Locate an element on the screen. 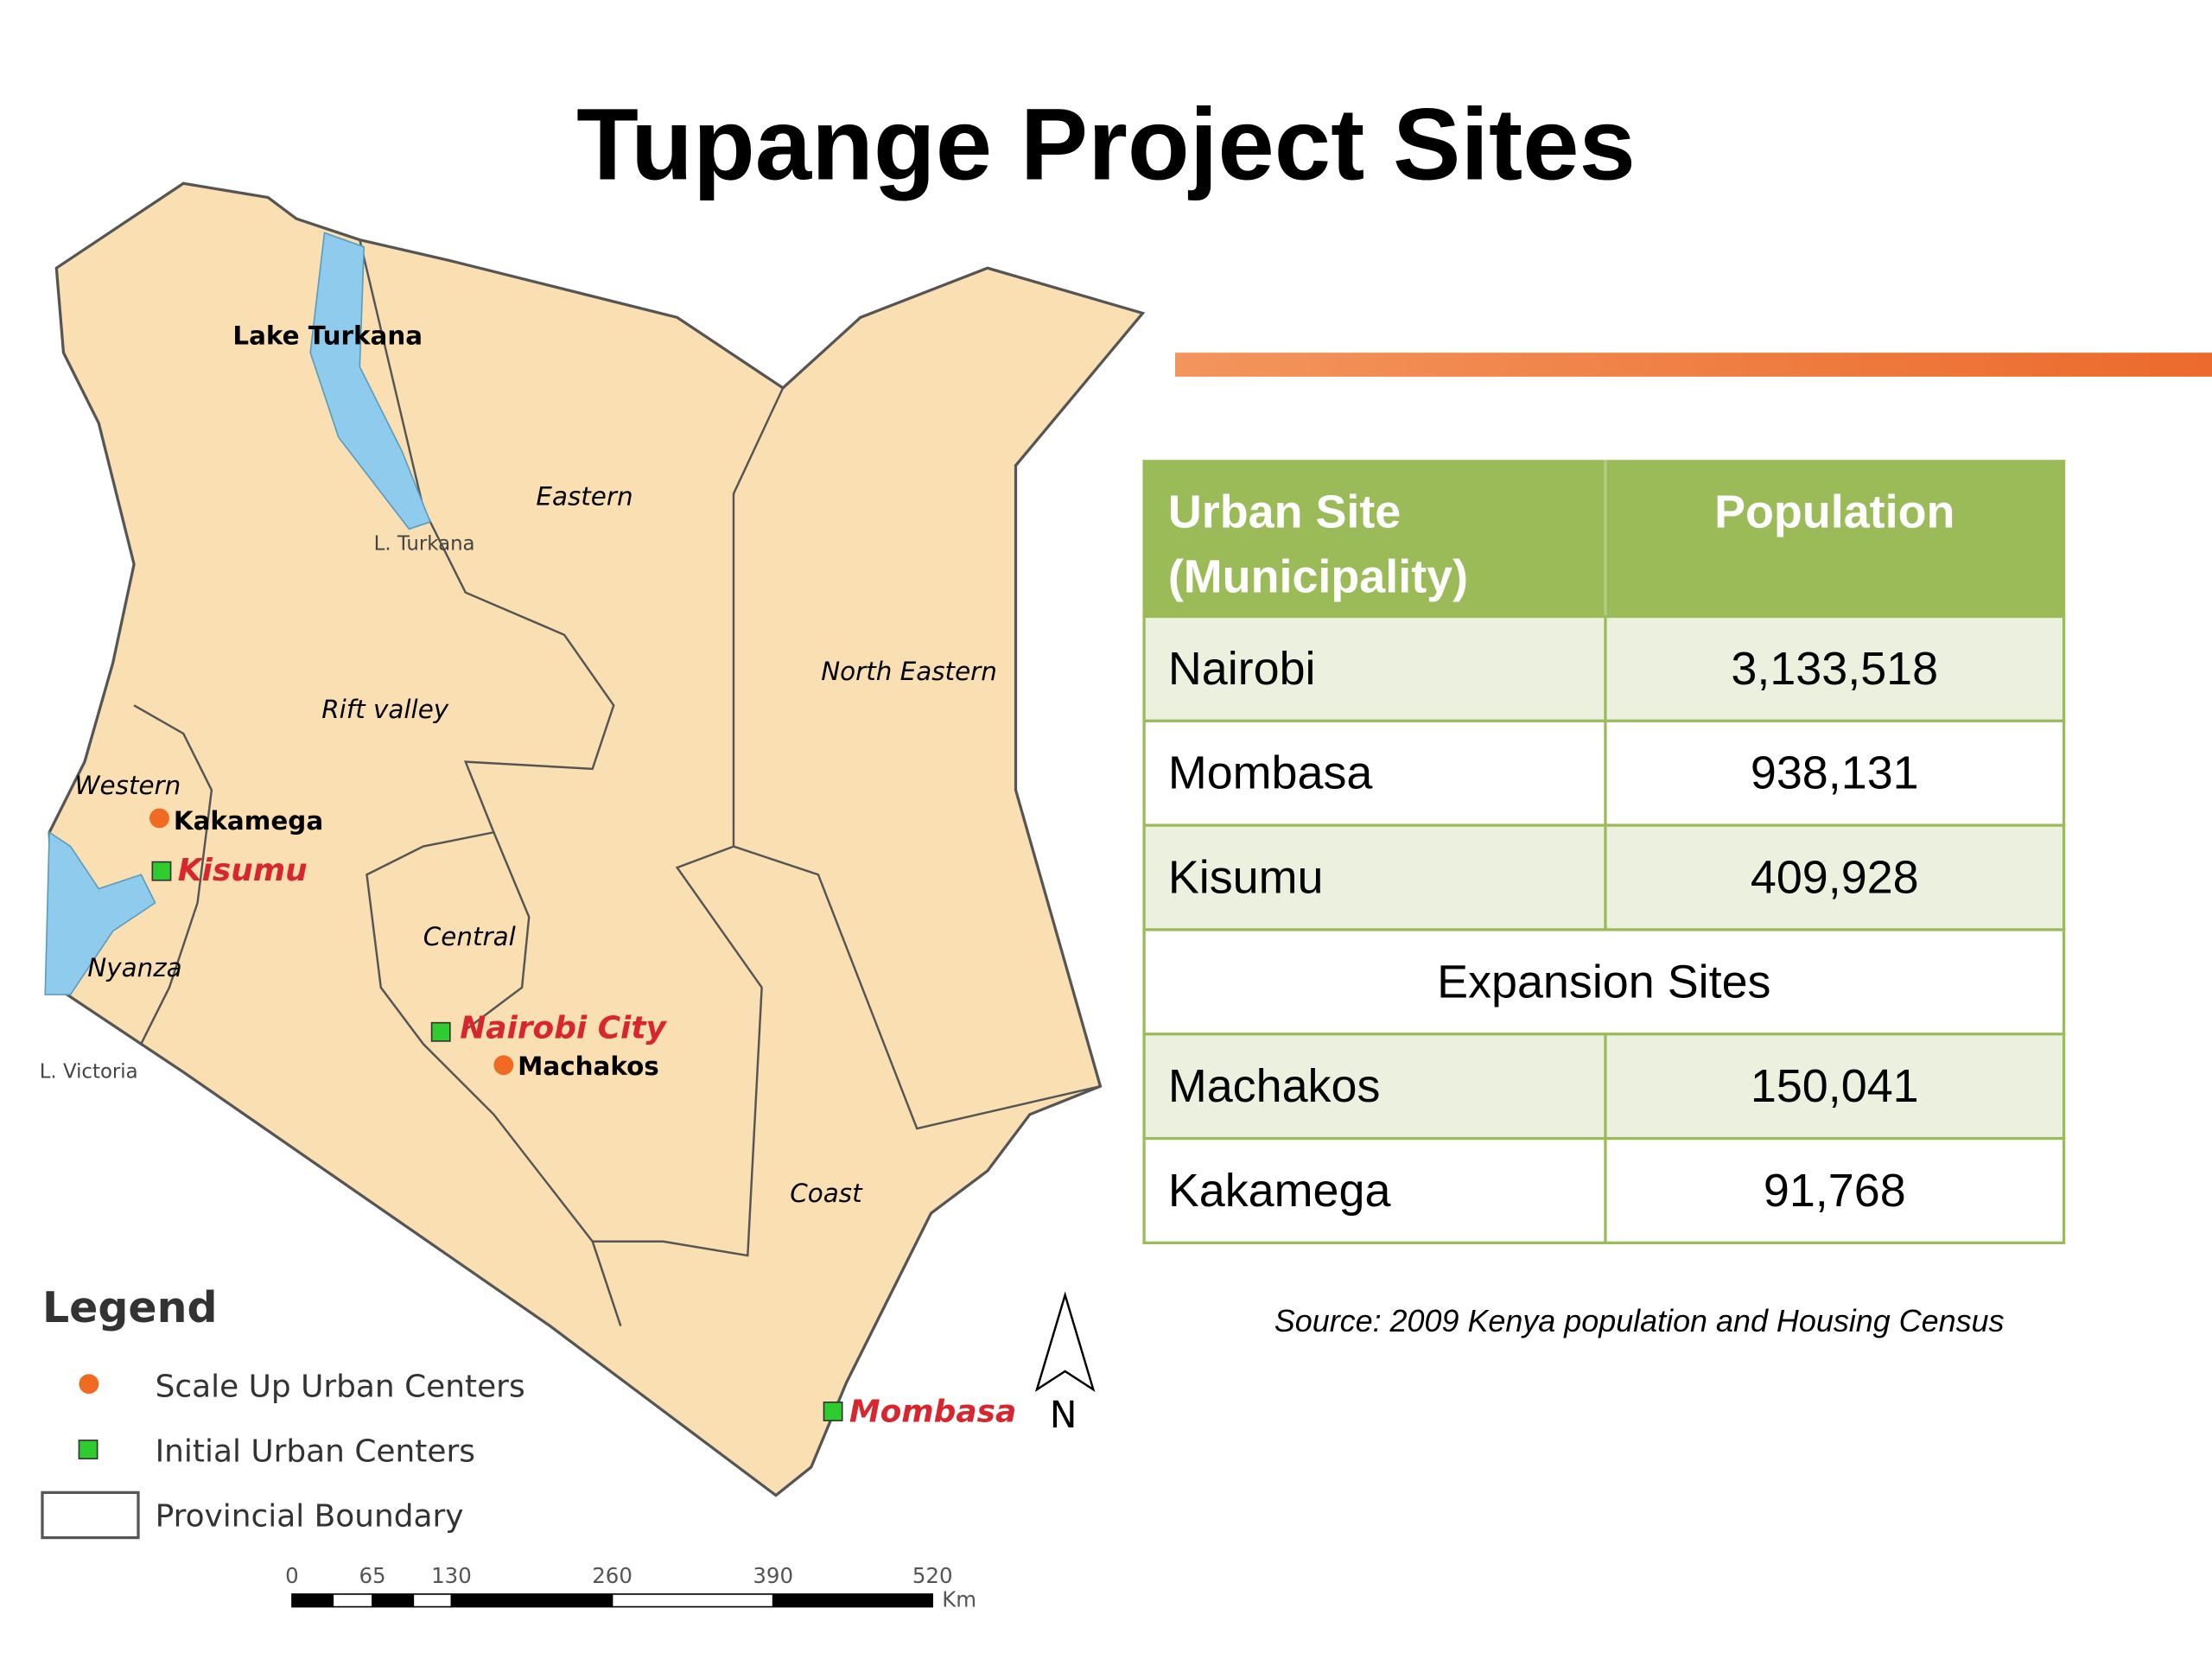 The height and width of the screenshot is (1659, 2212). scale-tick: 65 is located at coordinates (372, 1575).